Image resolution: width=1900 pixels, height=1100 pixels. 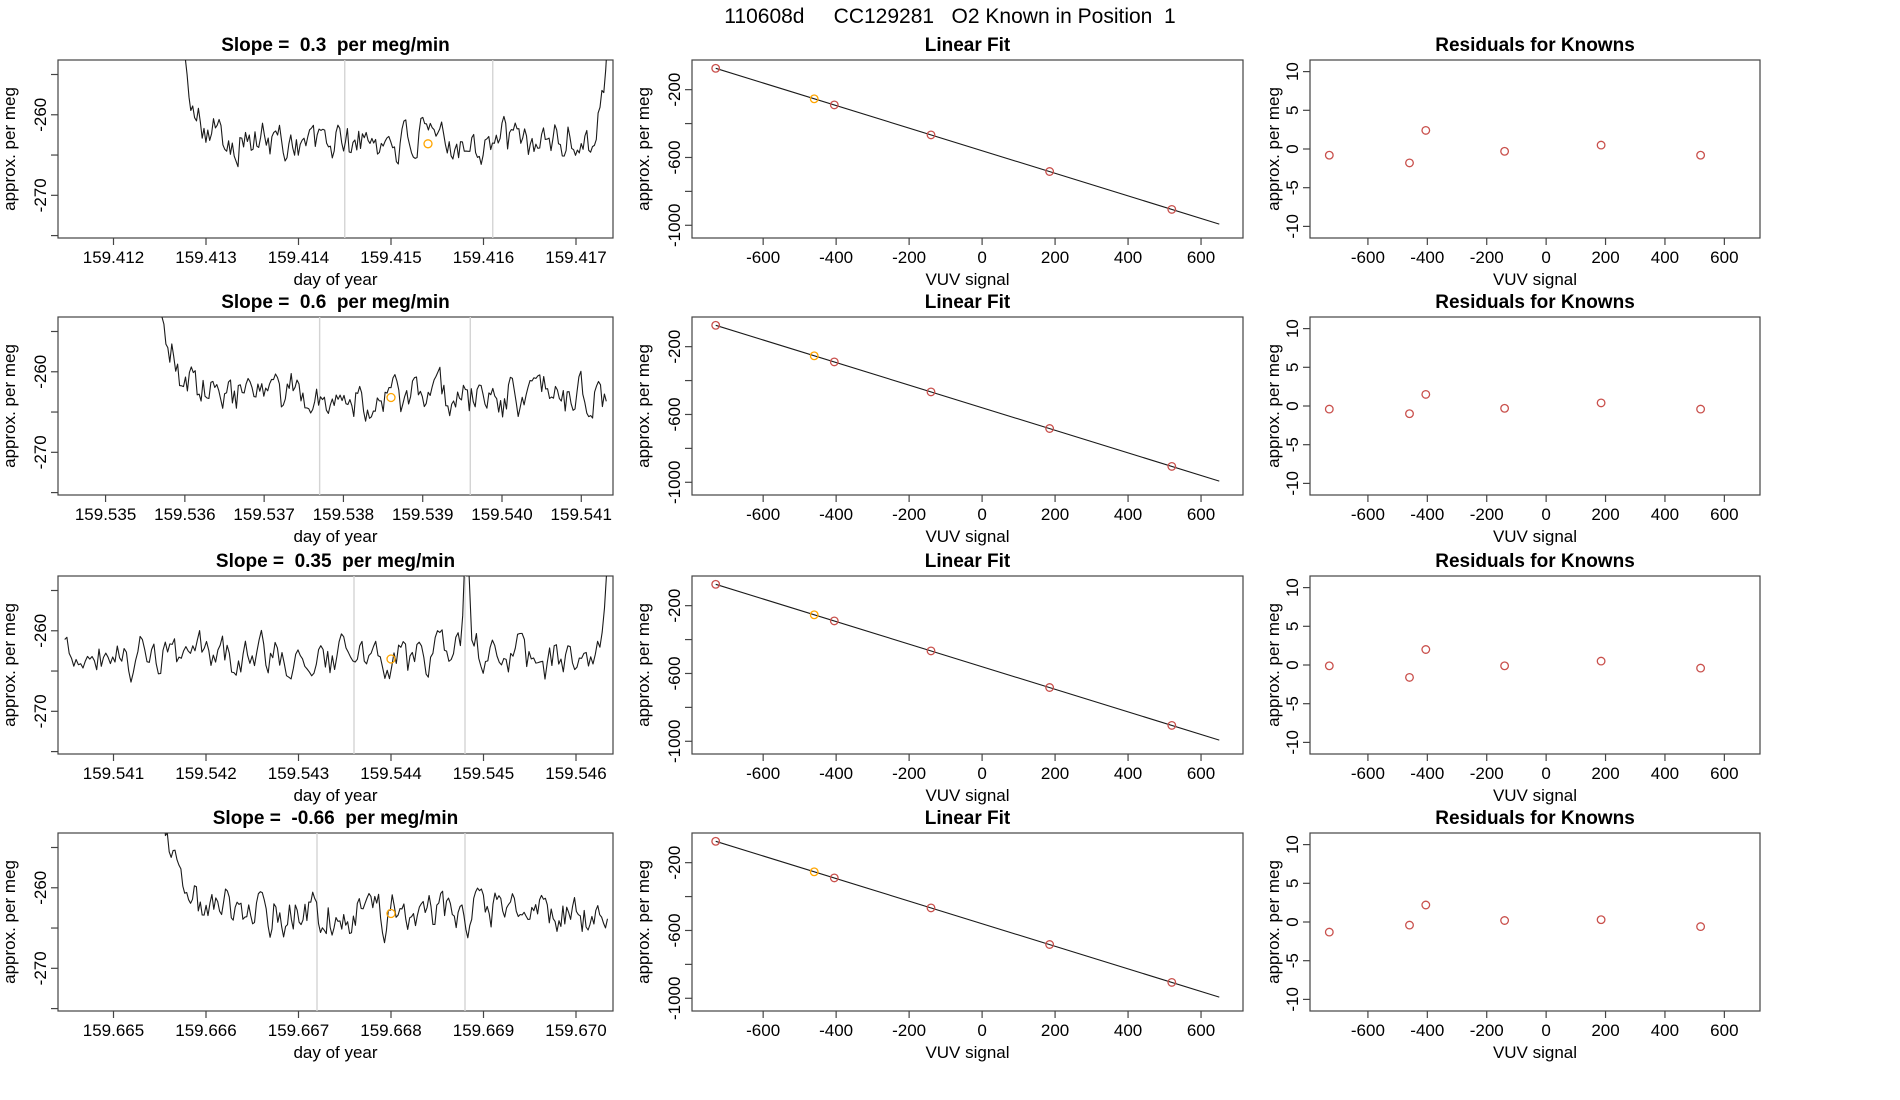 I want to click on panel-title: Slope = -0.66 per meg/min, so click(x=336, y=818).